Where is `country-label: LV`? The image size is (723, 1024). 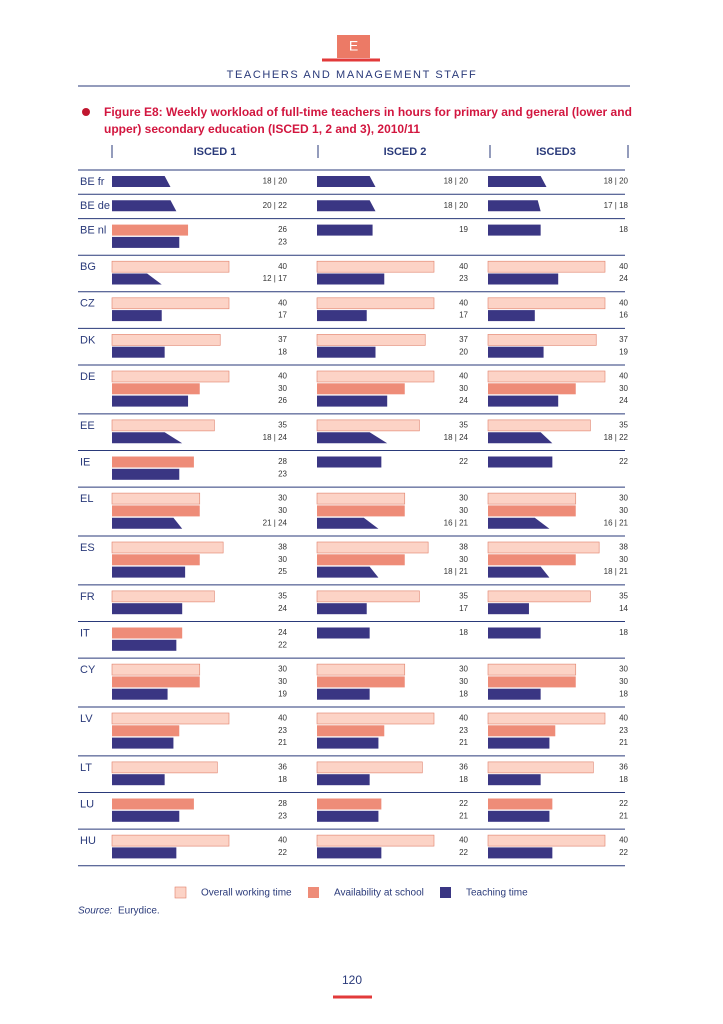 country-label: LV is located at coordinates (86, 719).